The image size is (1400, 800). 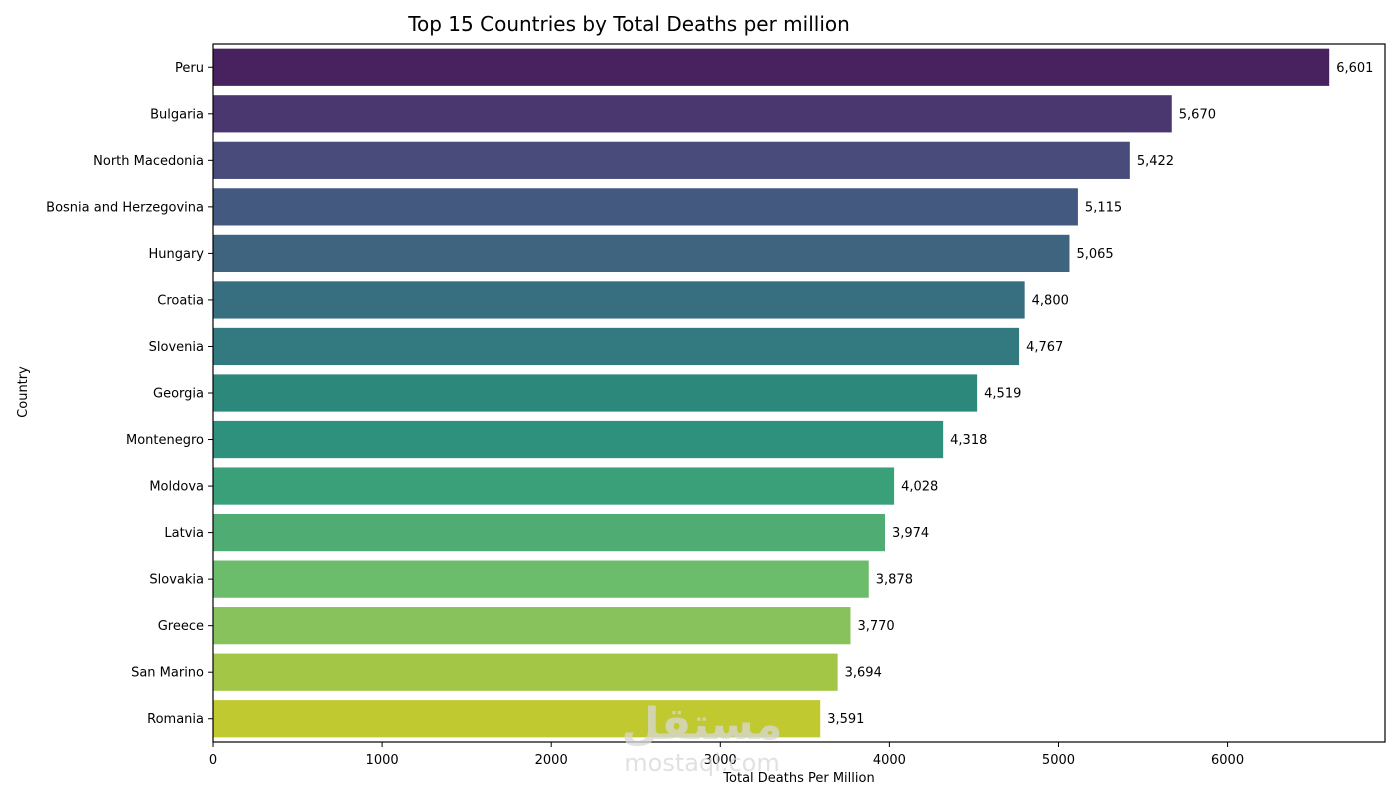 I want to click on bar-peru, so click(x=771, y=67).